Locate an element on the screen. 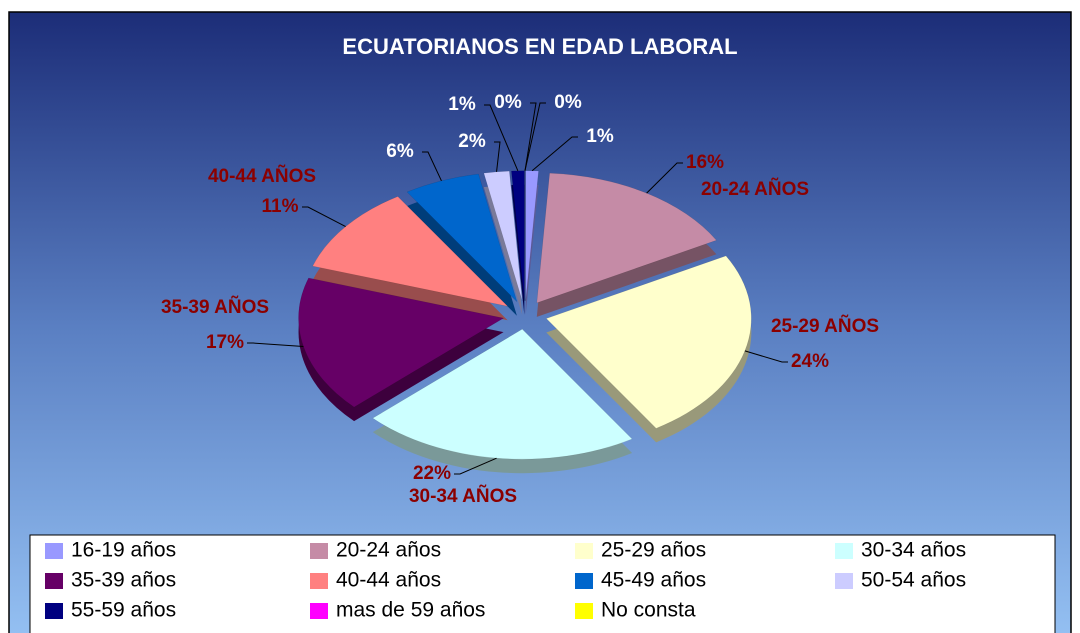  slice-label: 25-29 AÑOS is located at coordinates (825, 326).